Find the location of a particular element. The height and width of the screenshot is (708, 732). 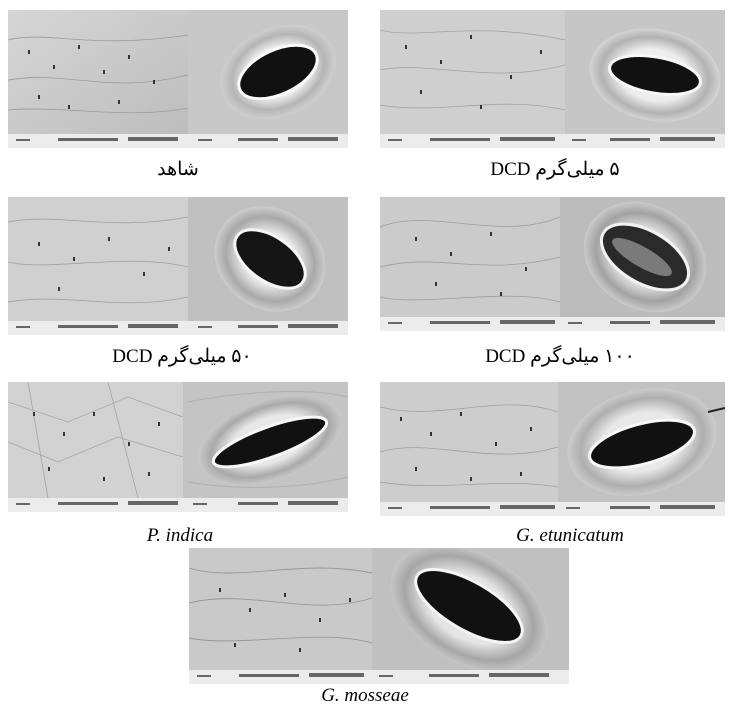

caption-getunicatum: G. etunicatum is located at coordinates (570, 535).